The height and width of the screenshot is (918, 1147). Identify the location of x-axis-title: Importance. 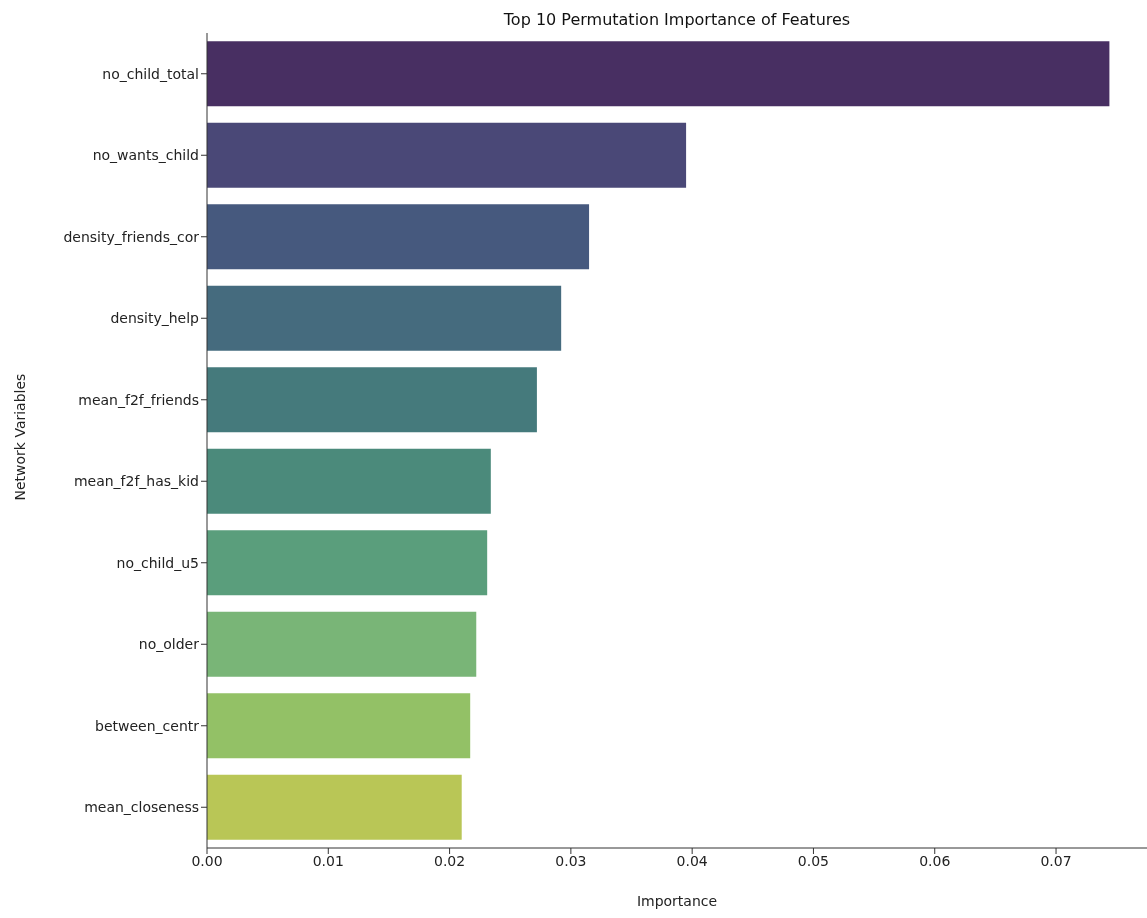
(677, 901).